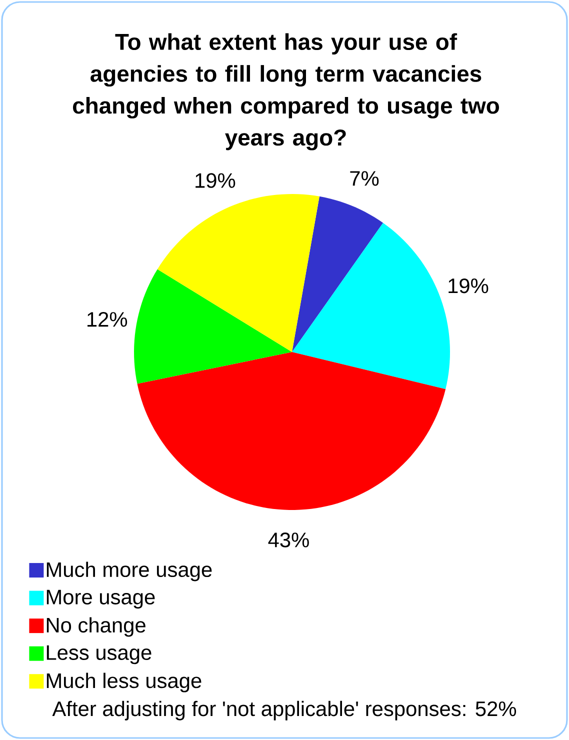  What do you see at coordinates (100, 599) in the screenshot?
I see `legend-label: More usage` at bounding box center [100, 599].